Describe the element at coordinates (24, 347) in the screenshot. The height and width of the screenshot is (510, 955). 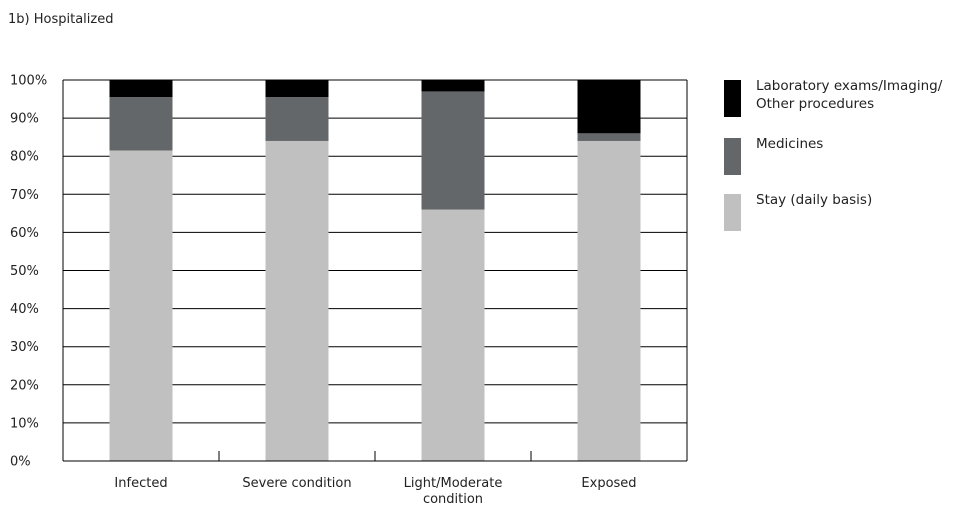
I see `y-tick-label: 30%` at that location.